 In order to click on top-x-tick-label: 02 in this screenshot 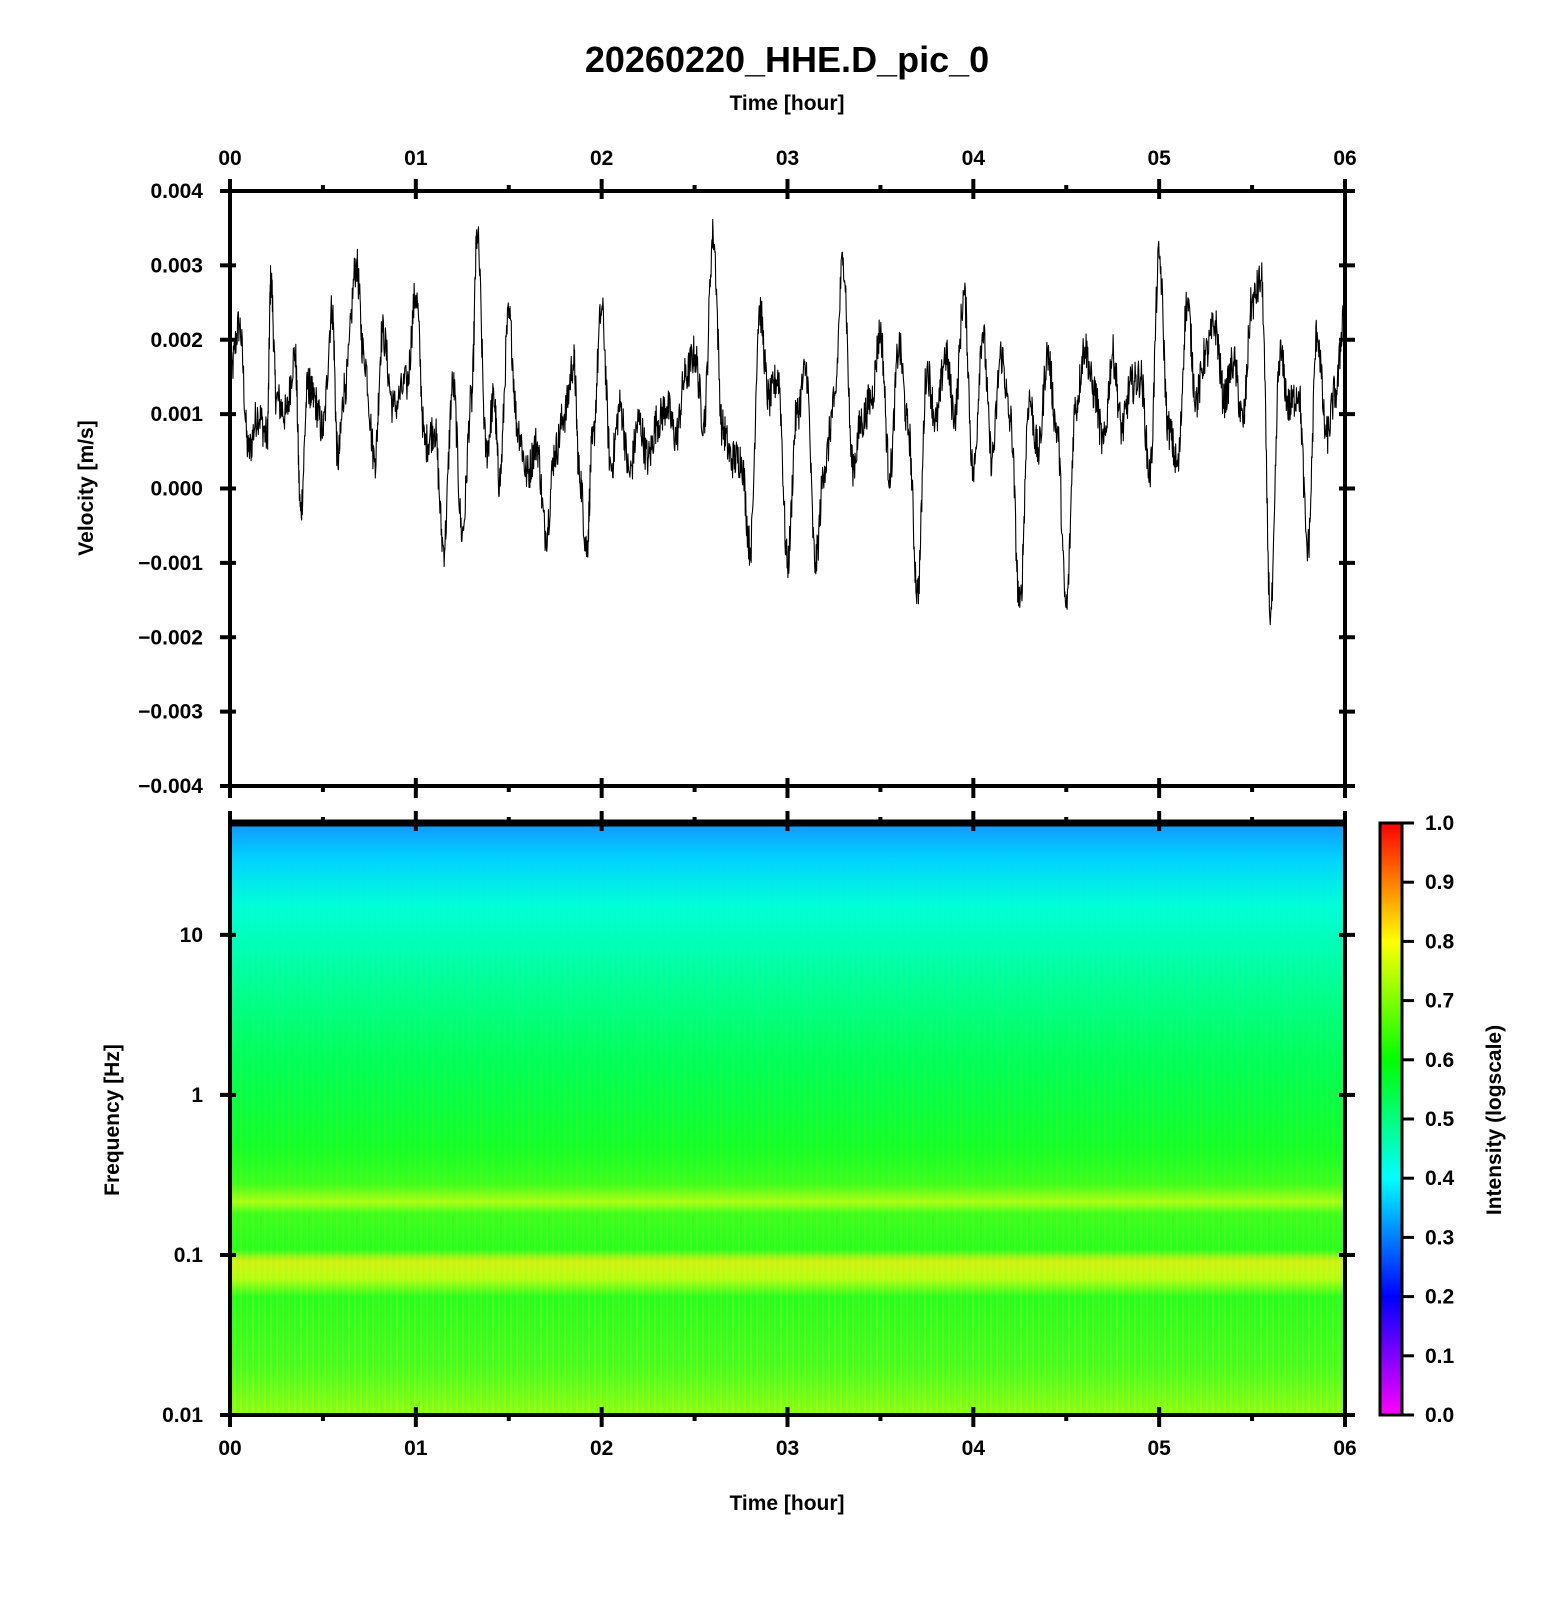, I will do `click(601, 158)`.